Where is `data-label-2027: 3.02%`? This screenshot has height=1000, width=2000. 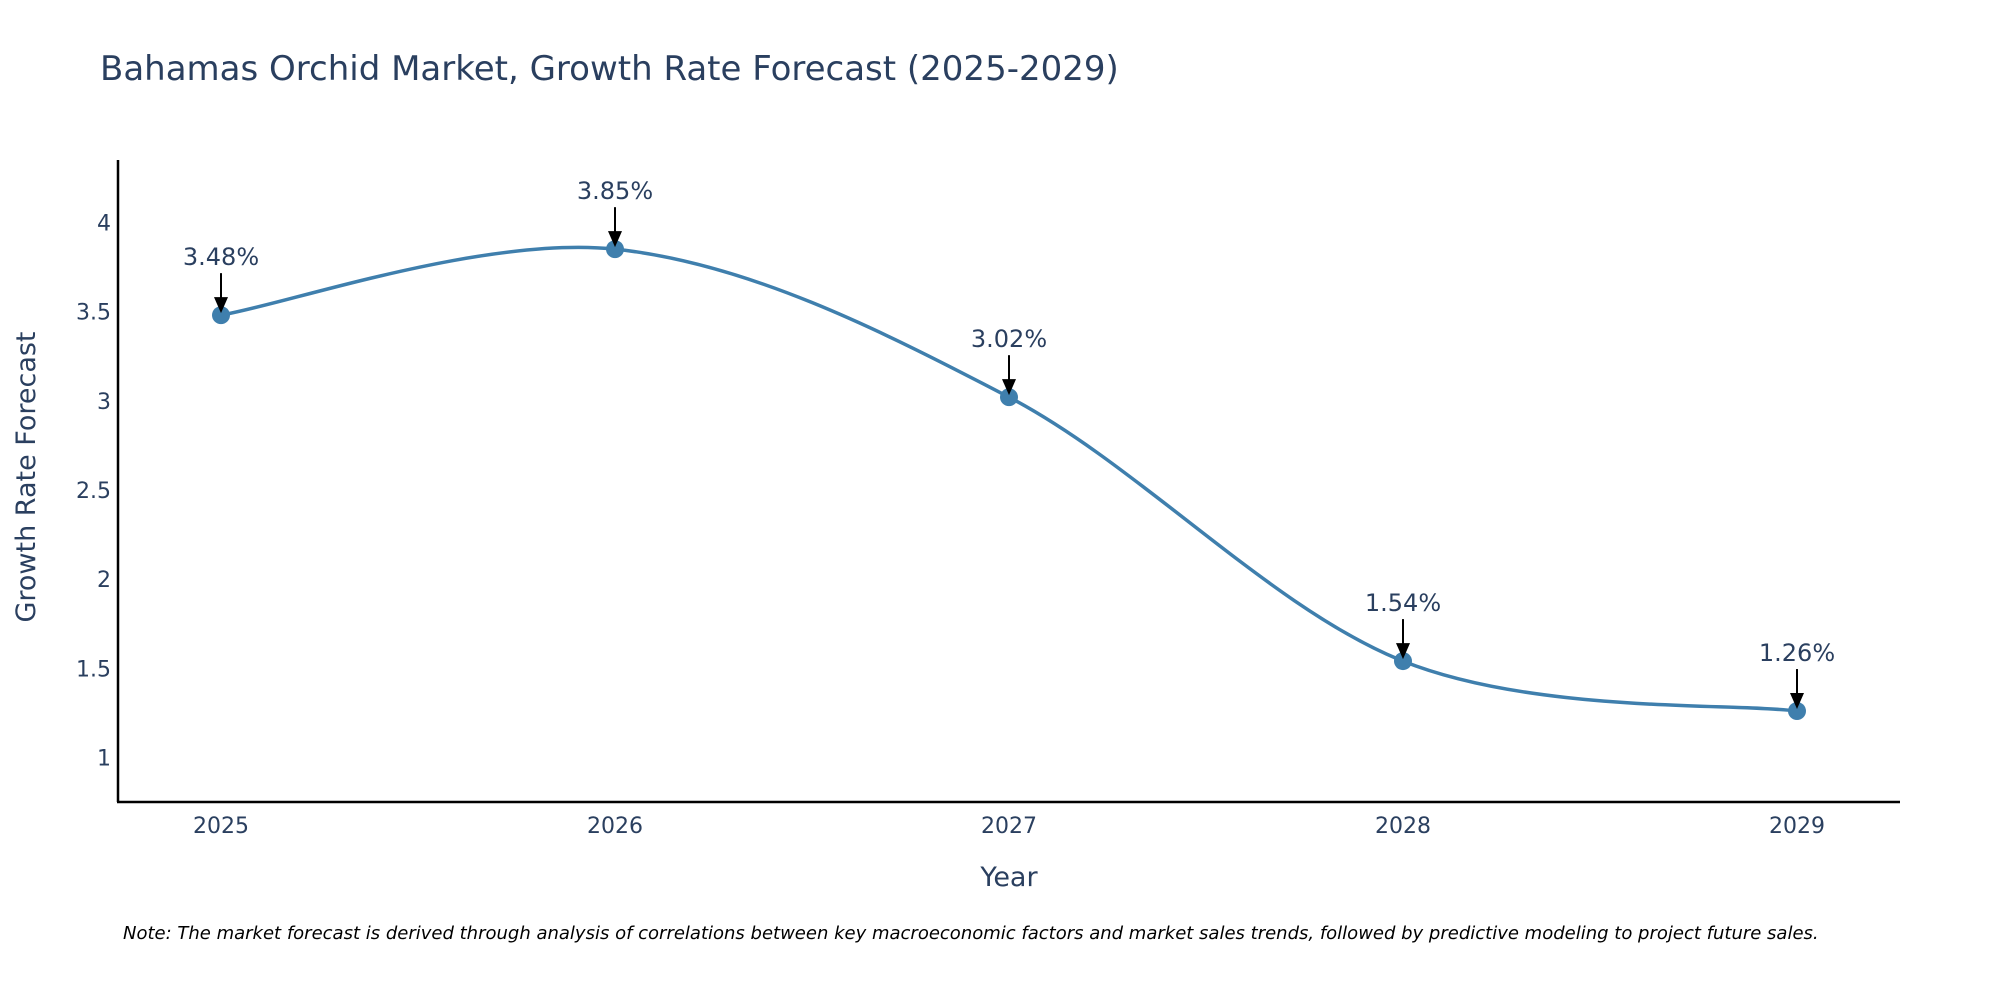 data-label-2027: 3.02% is located at coordinates (1009, 339).